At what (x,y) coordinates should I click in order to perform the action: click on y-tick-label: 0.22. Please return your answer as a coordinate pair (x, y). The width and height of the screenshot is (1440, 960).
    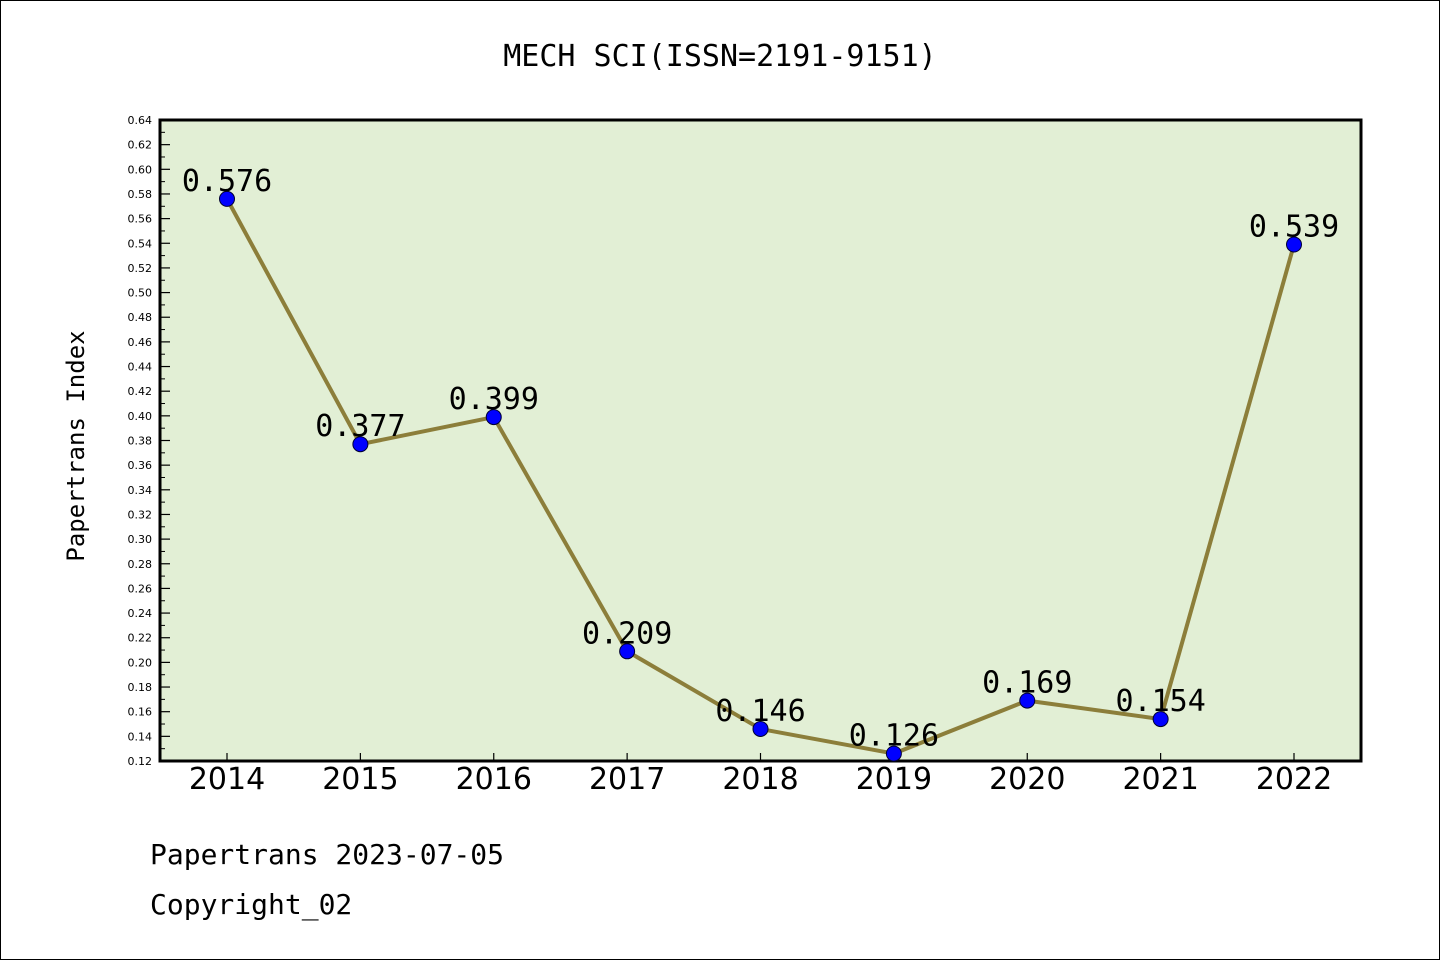
    Looking at the image, I should click on (140, 638).